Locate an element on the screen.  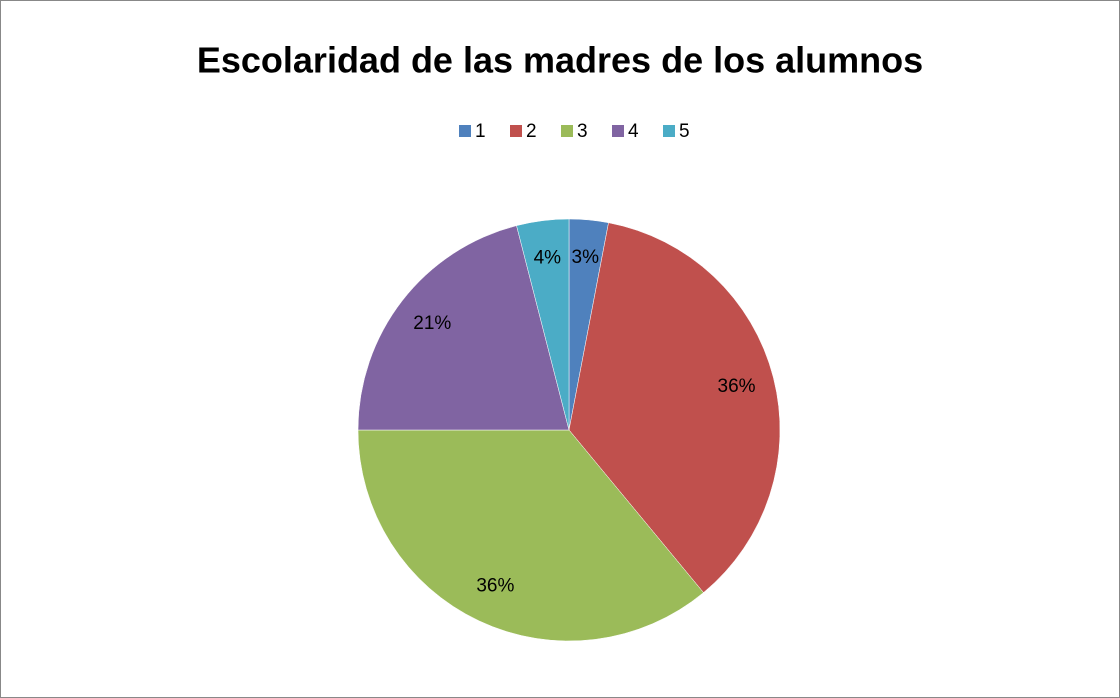
data-label: 21% is located at coordinates (432, 323).